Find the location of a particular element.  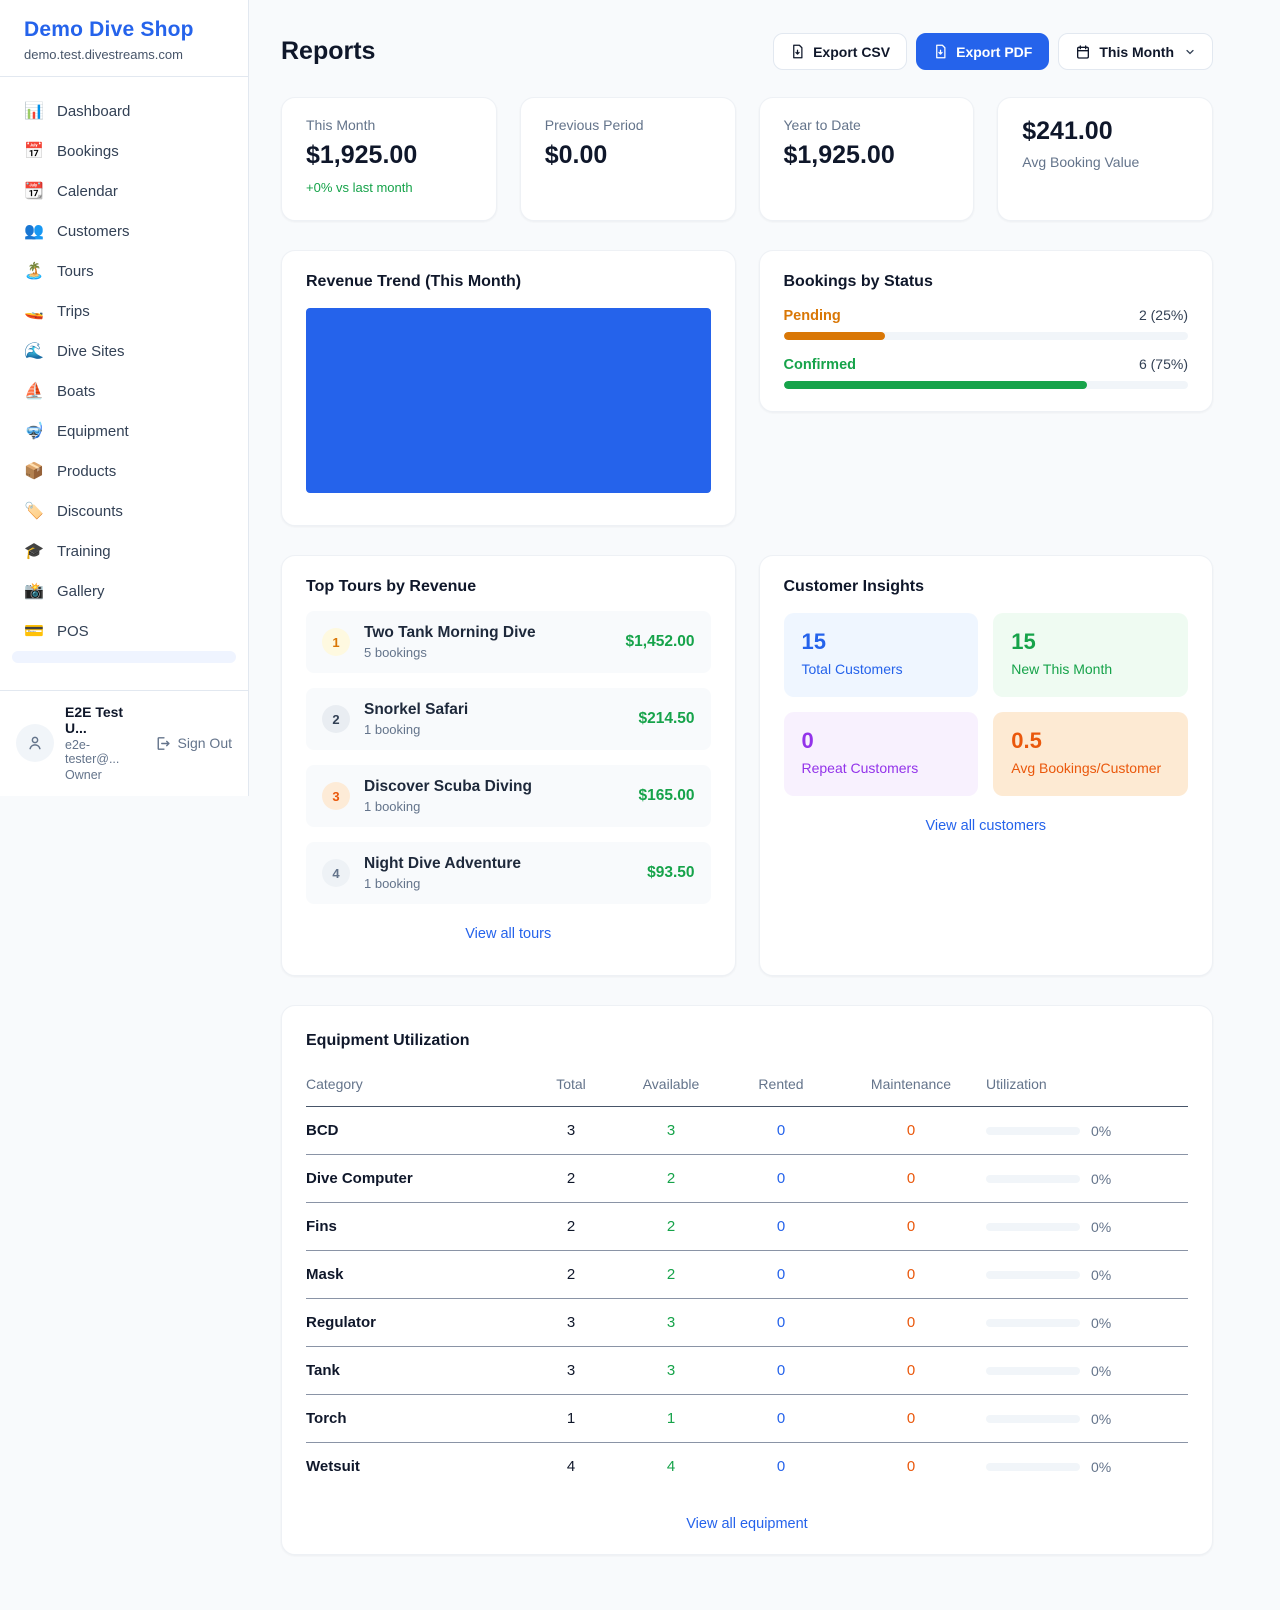

export-pdf-button: Export PDF is located at coordinates (983, 51).